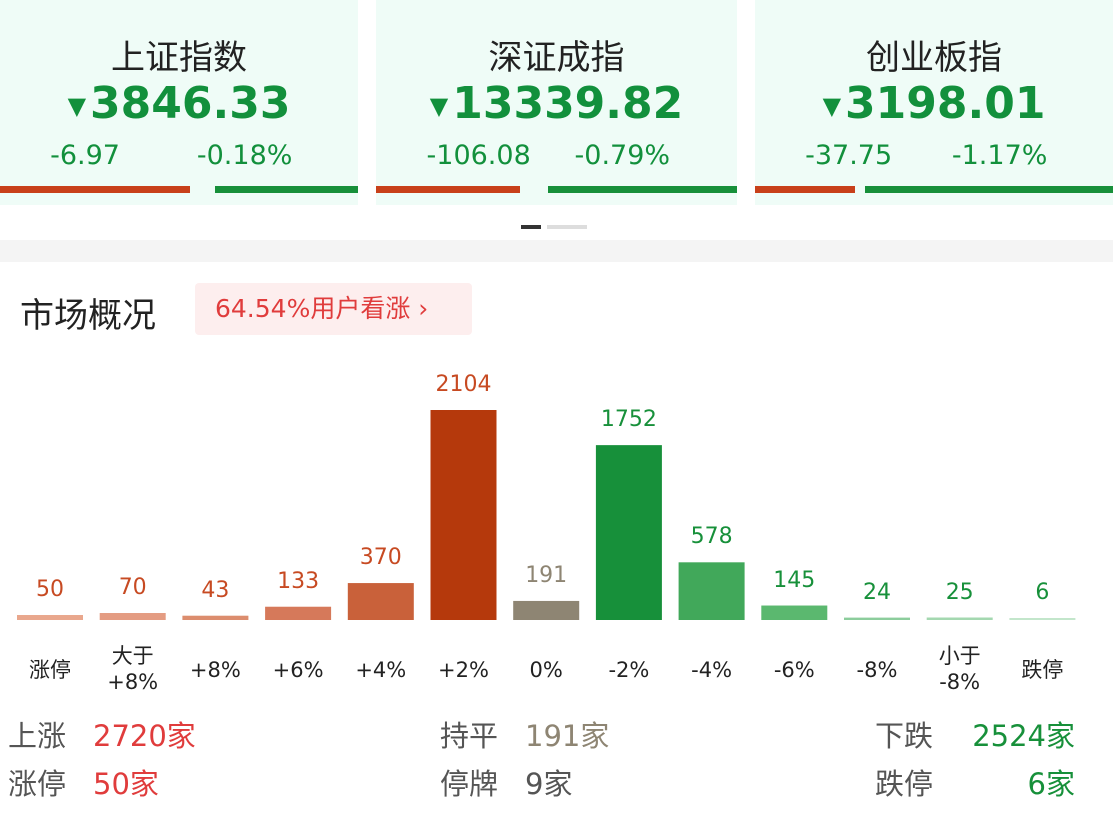 This screenshot has height=824, width=1113. I want to click on index-card: 上证指数 ▼3846.33 -6.97 -0.18%, so click(179, 102).